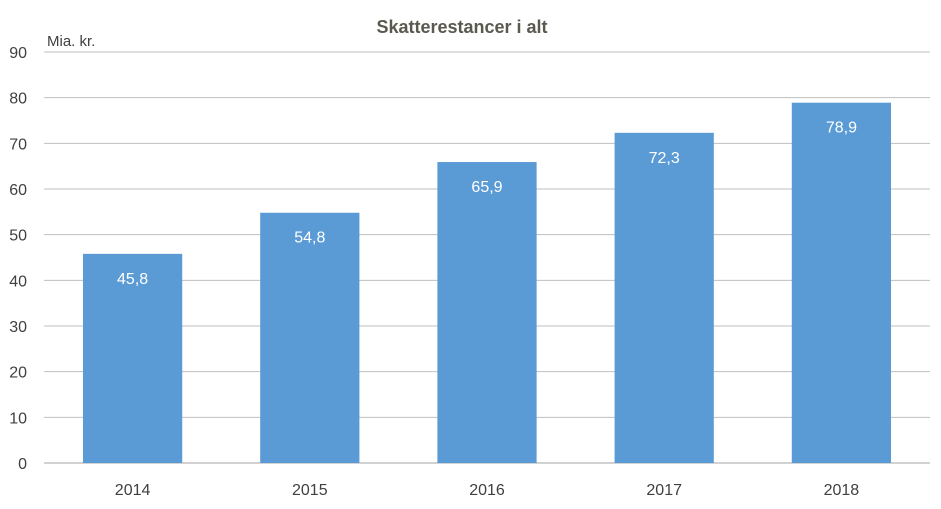 Image resolution: width=941 pixels, height=509 pixels. I want to click on x-axis-ticks: 2014 2015 2016 2017 2018, so click(487, 490).